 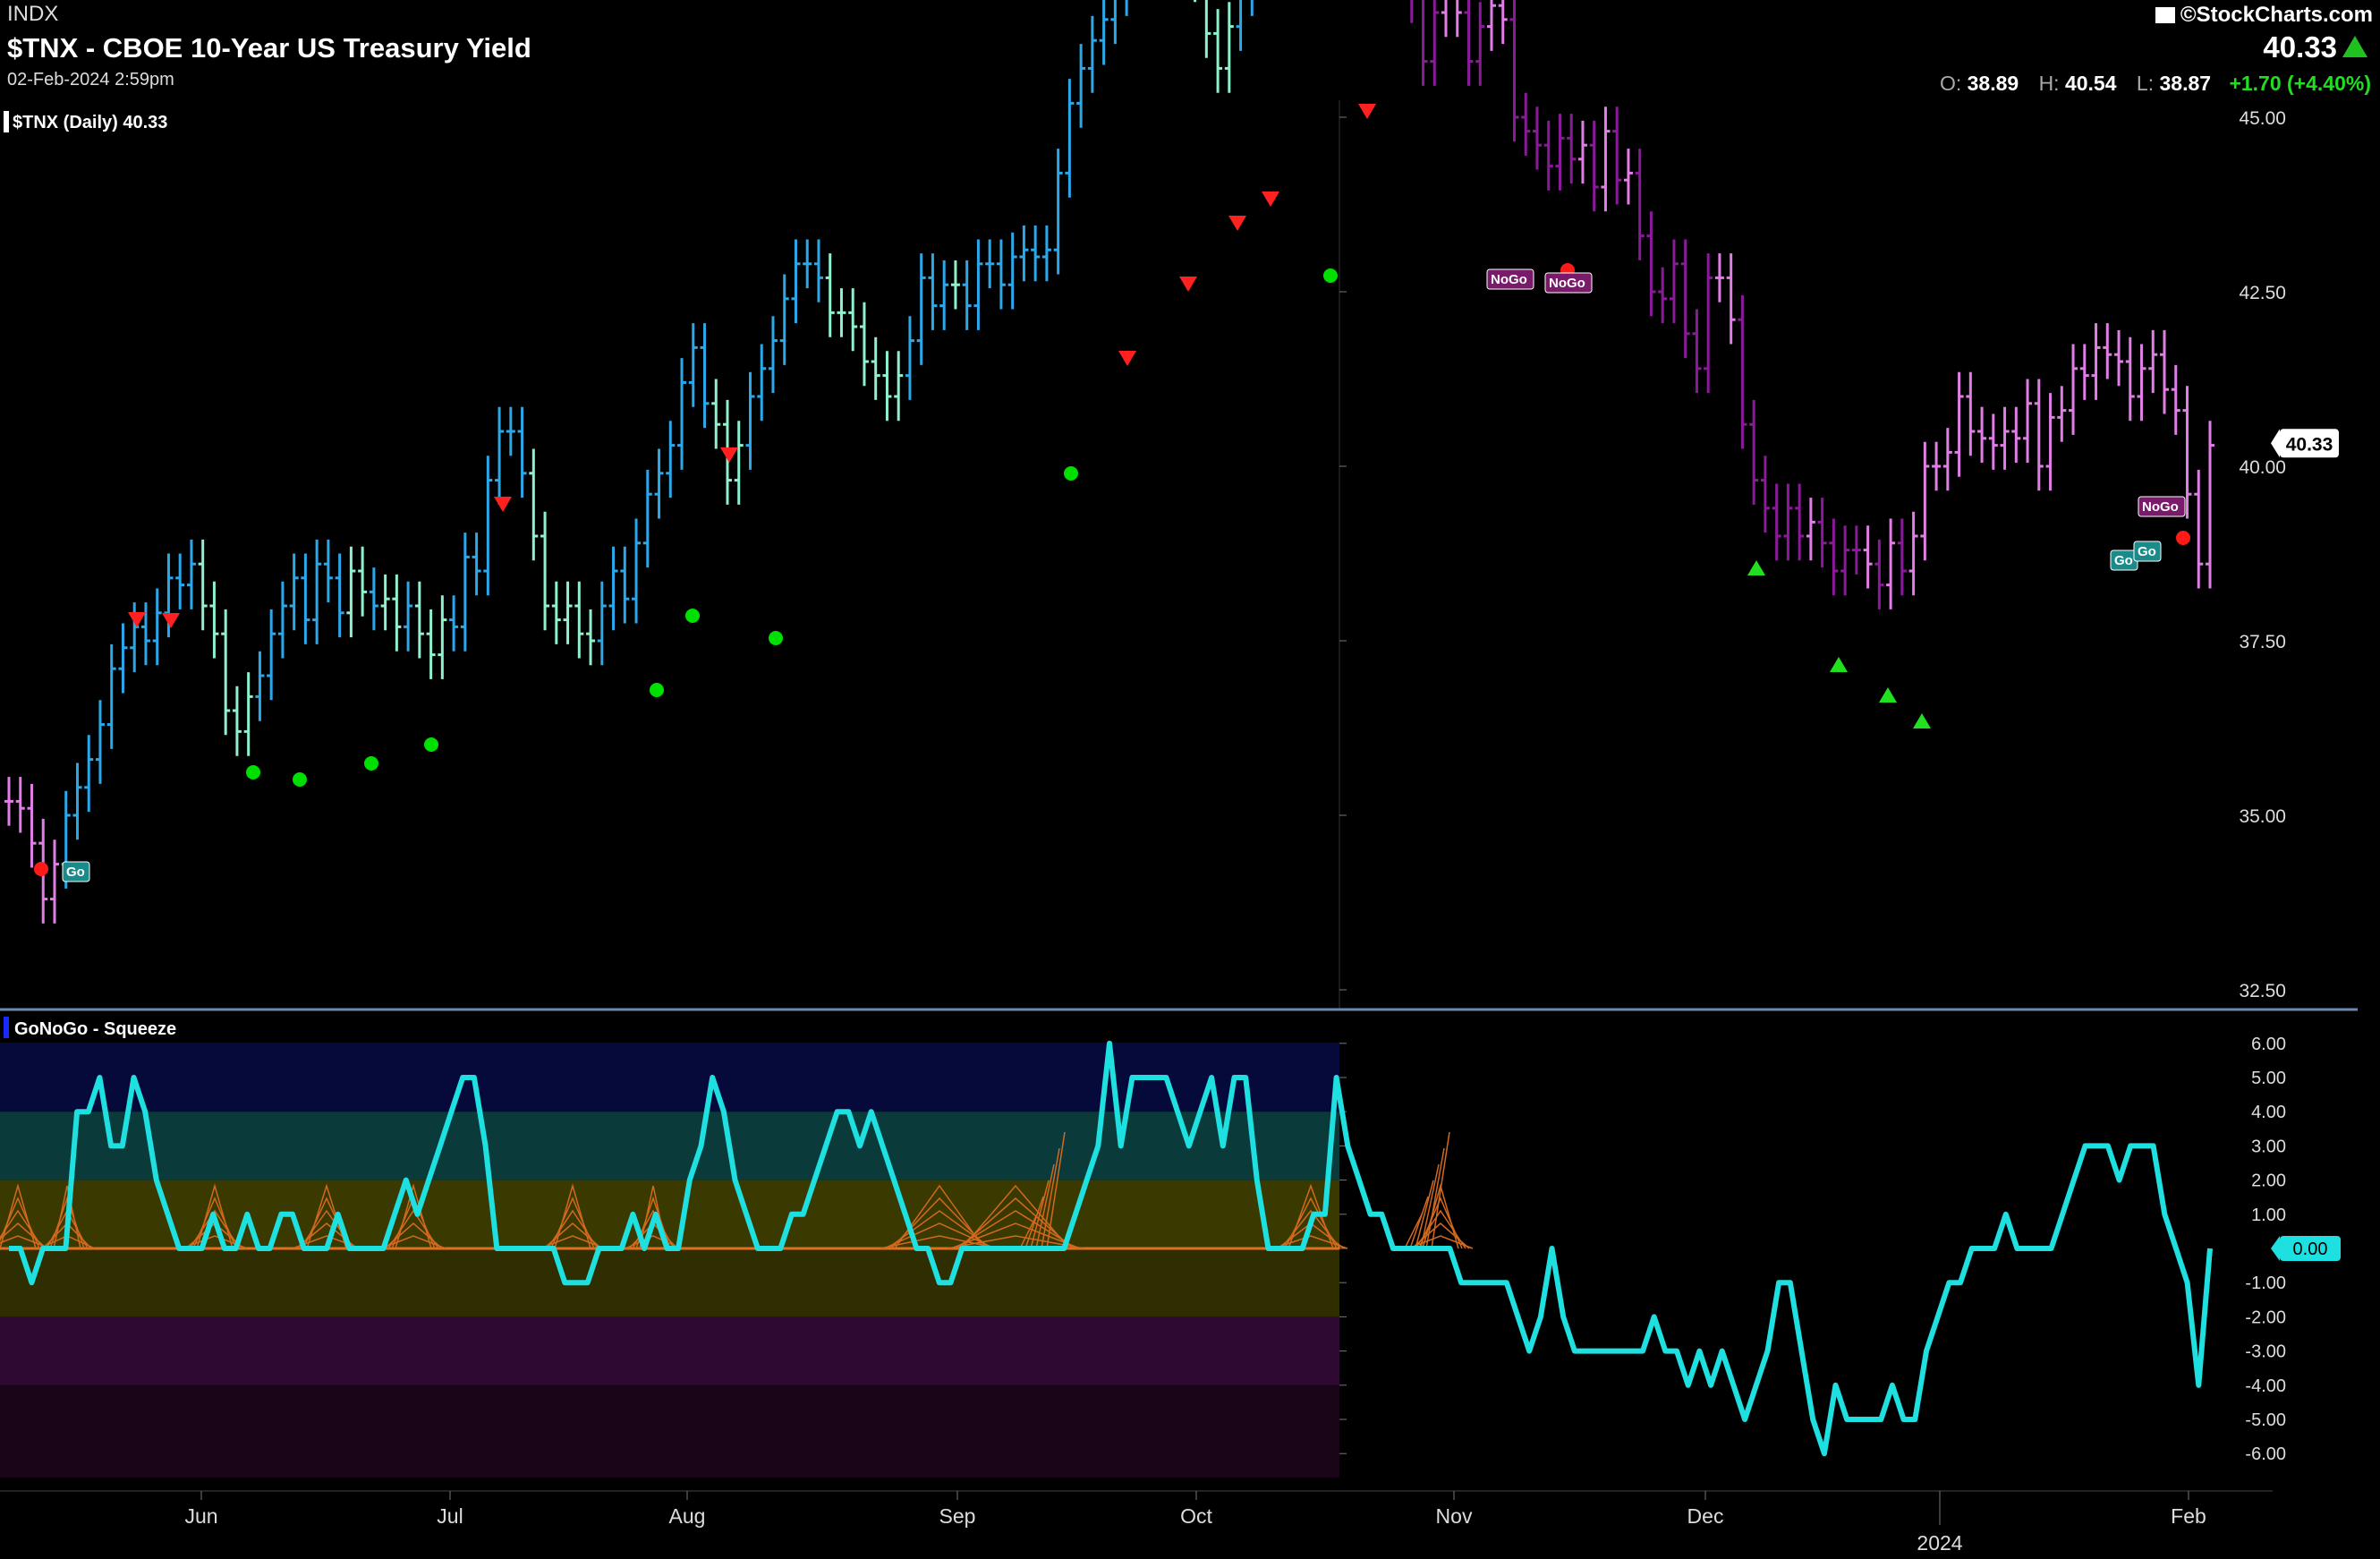 I want to click on price-tick-label: 35.00, so click(x=2262, y=816).